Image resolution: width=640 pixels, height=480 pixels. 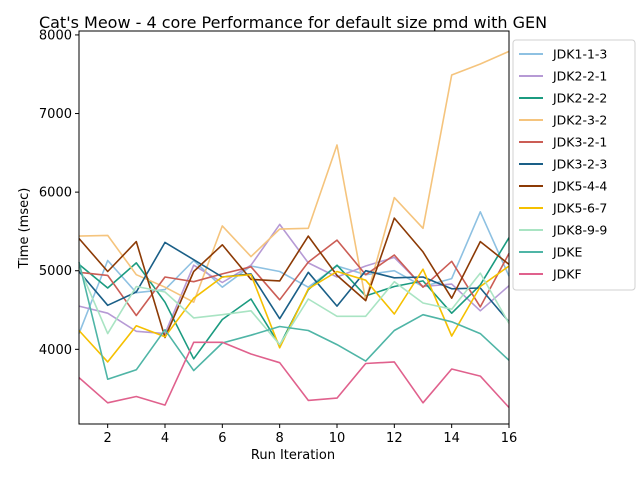 What do you see at coordinates (579, 186) in the screenshot?
I see `legend-label-jdk5-4-4: JDK5-4-4` at bounding box center [579, 186].